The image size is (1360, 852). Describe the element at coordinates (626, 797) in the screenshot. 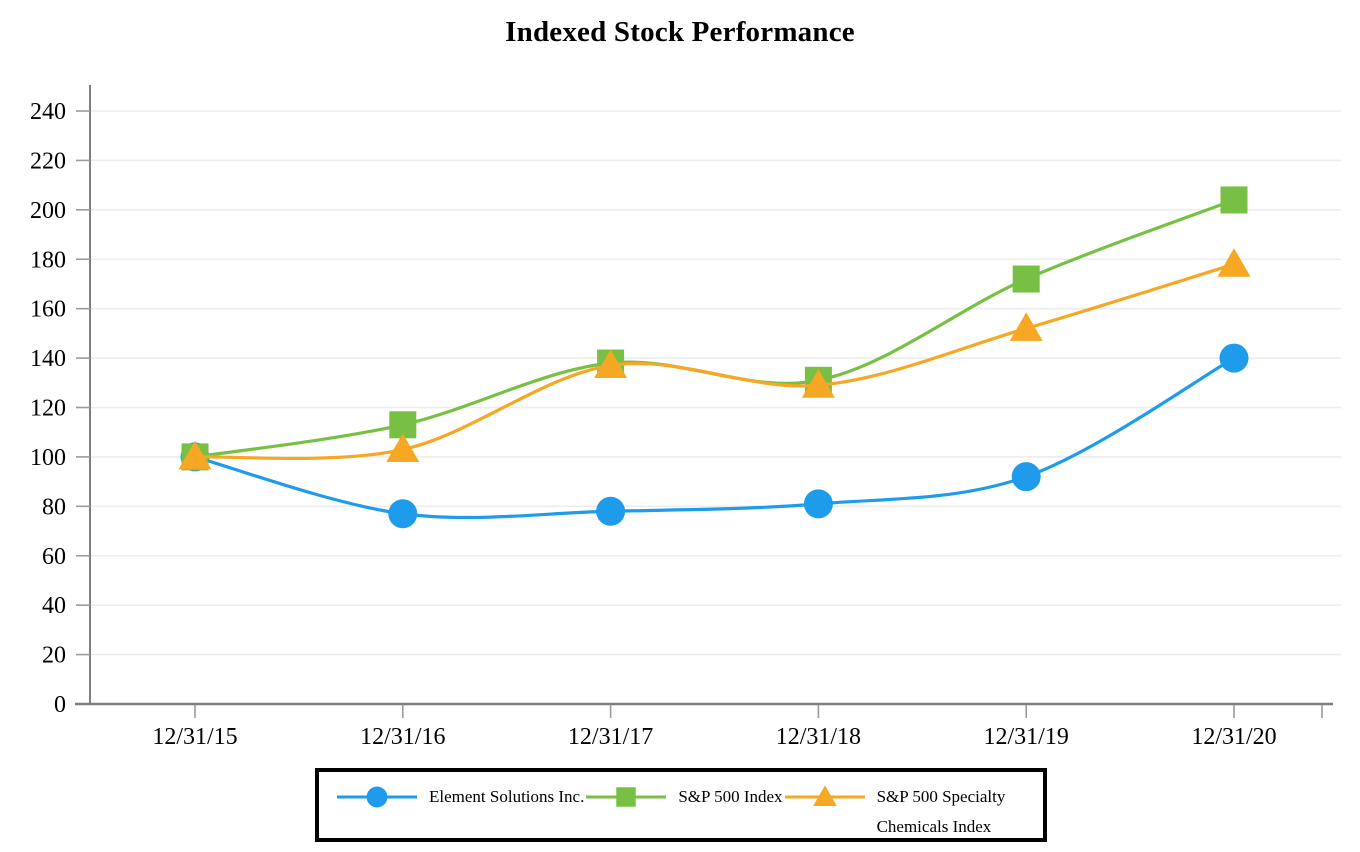

I see `legend-square-marker-icon` at that location.